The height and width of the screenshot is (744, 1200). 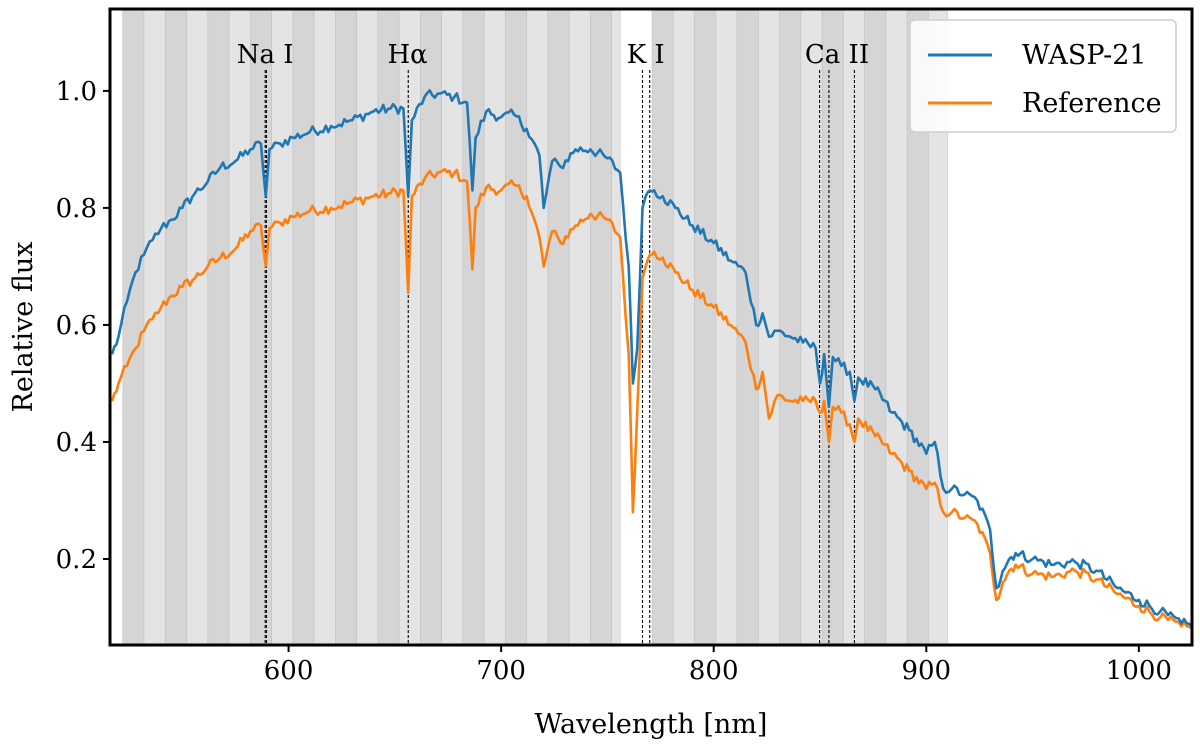 What do you see at coordinates (646, 55) in the screenshot?
I see `line-label-k-i: K I` at bounding box center [646, 55].